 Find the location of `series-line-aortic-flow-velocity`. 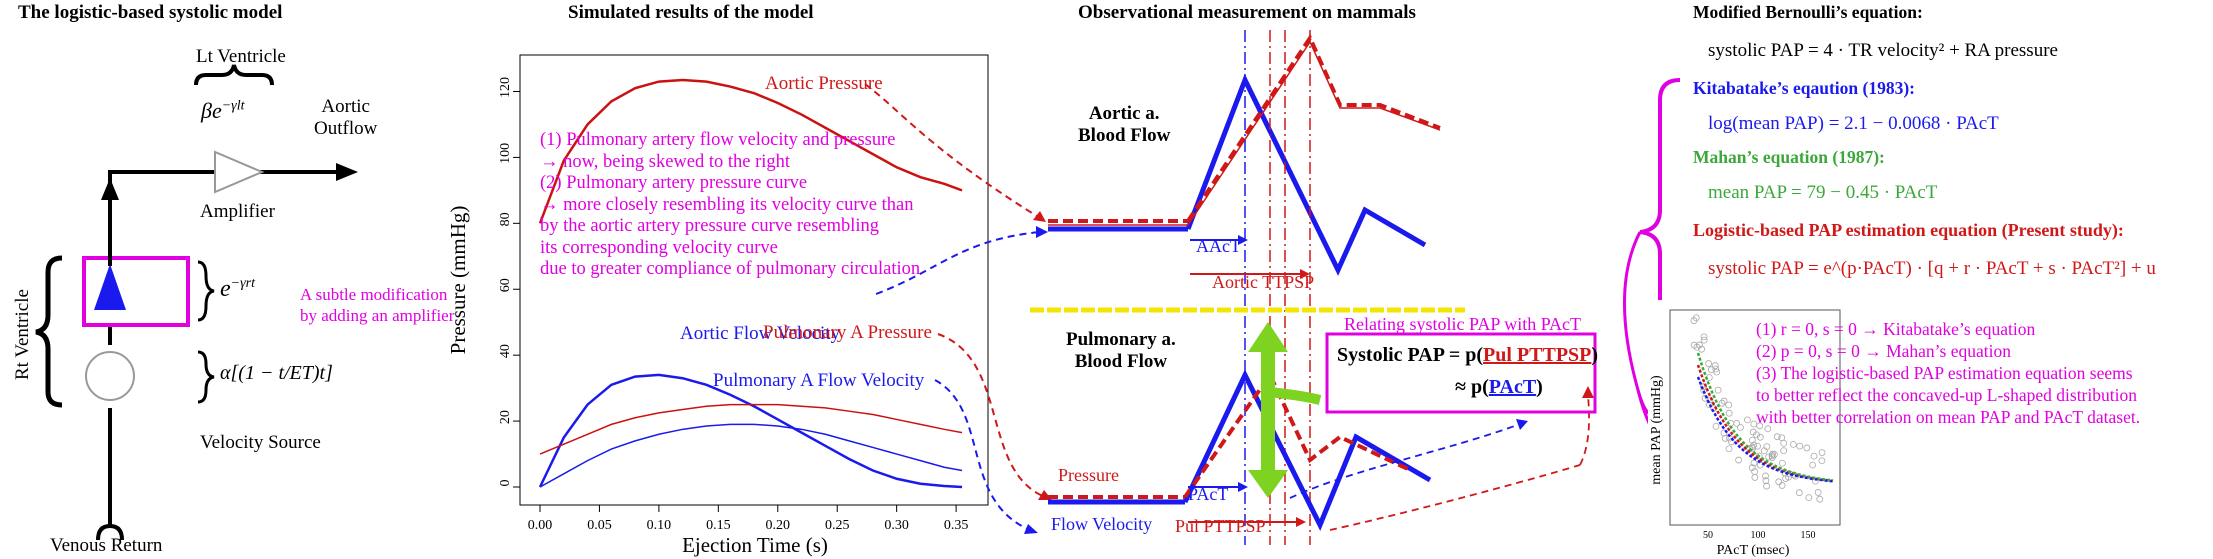

series-line-aortic-flow-velocity is located at coordinates (750, 431).